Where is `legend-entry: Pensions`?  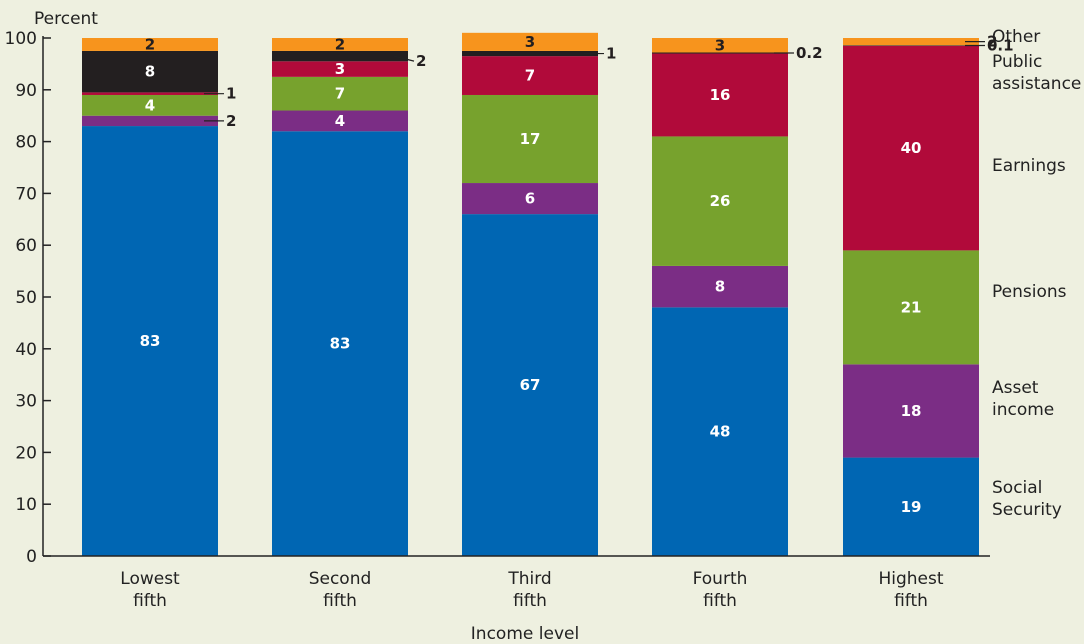 legend-entry: Pensions is located at coordinates (1029, 292).